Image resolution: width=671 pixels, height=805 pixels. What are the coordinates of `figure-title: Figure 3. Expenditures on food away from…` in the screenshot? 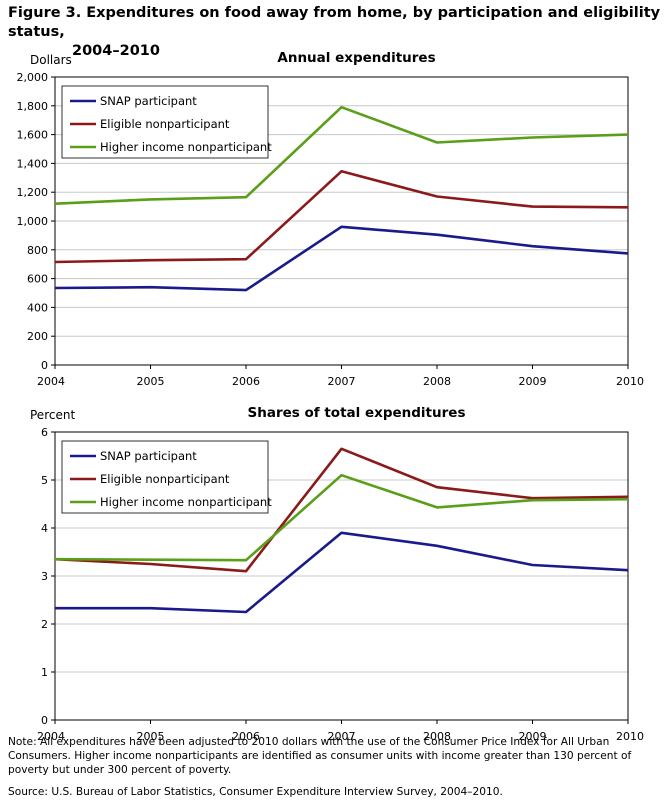 It's located at (335, 32).